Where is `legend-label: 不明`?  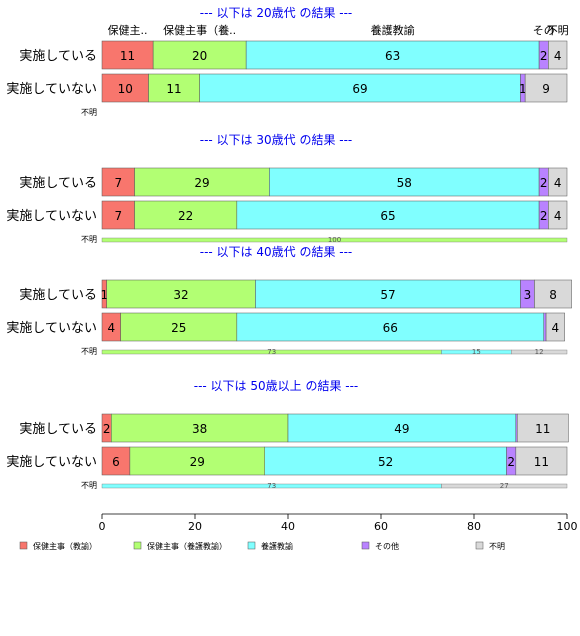
legend-label: 不明 is located at coordinates (497, 546).